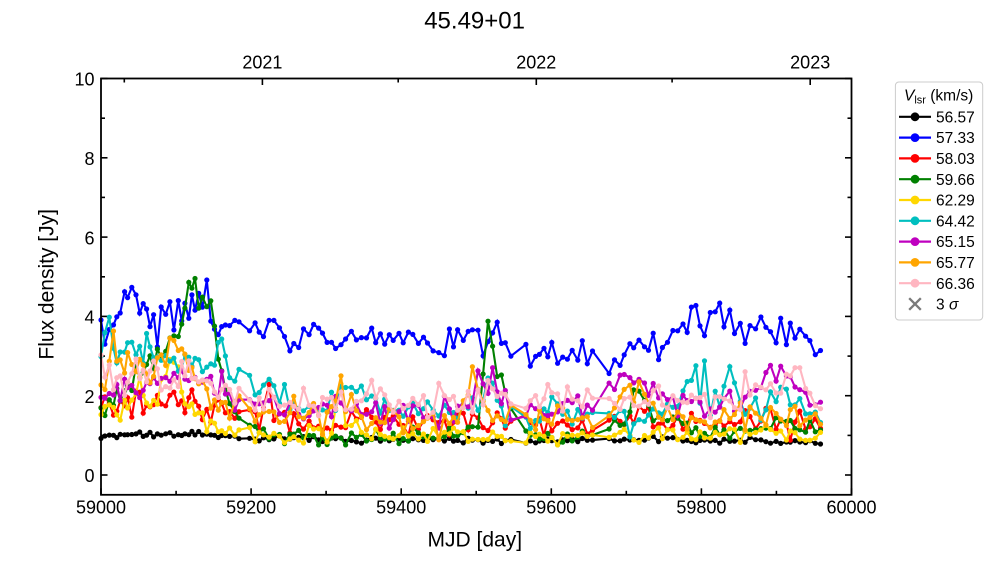 This screenshot has width=1000, height=562. I want to click on svg-text: 2023, so click(810, 63).